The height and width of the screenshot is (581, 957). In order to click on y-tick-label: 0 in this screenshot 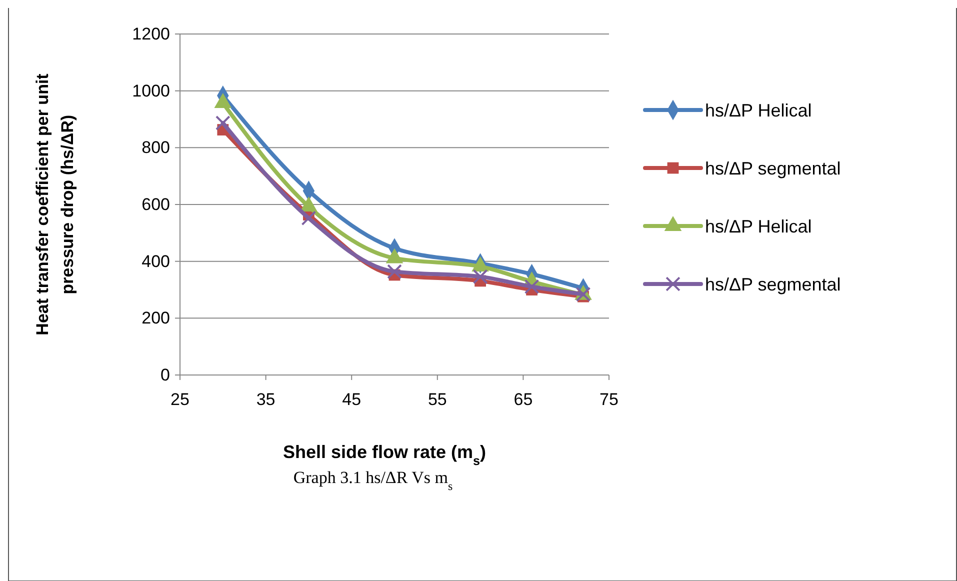, I will do `click(165, 375)`.